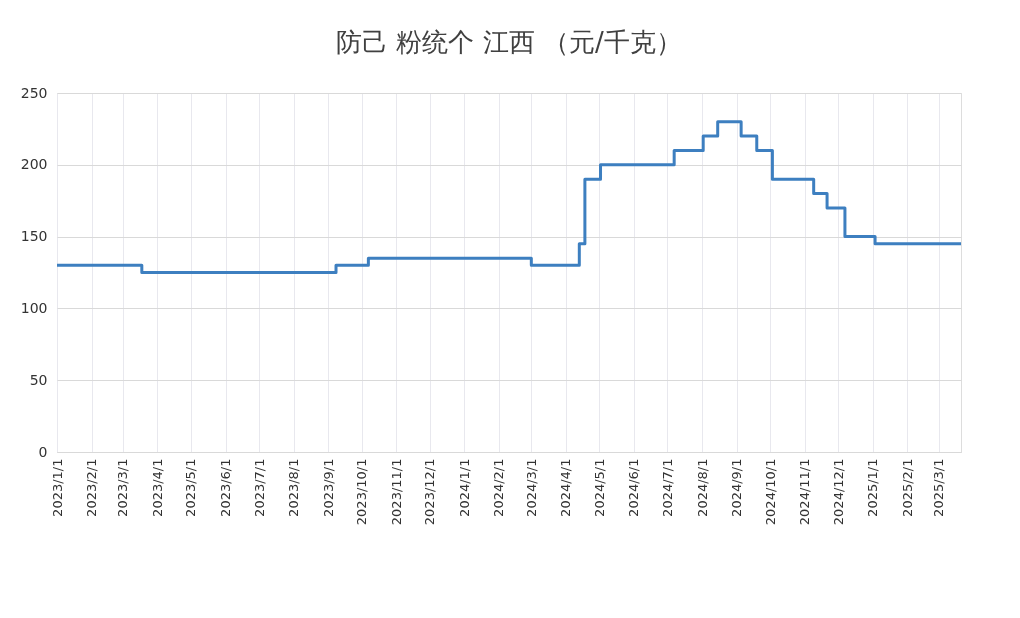 The height and width of the screenshot is (618, 1020). I want to click on y-tick-label: 150, so click(34, 236).